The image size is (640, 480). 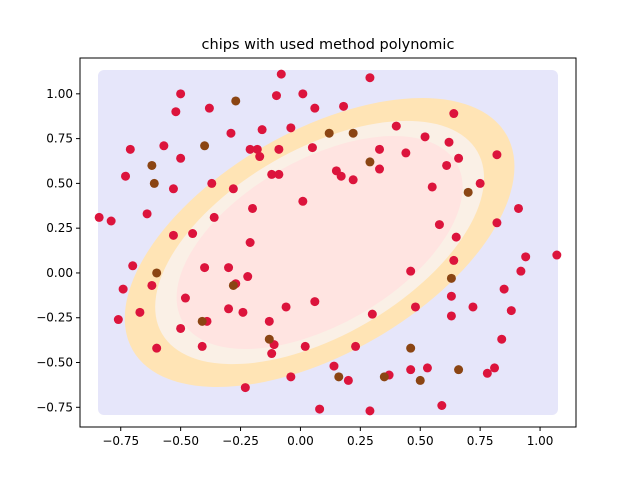 What do you see at coordinates (328, 45) in the screenshot?
I see `chart-title: chips with used method polynomic` at bounding box center [328, 45].